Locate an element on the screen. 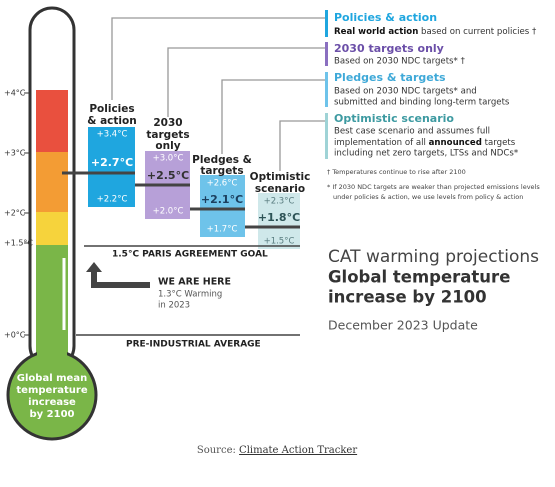  legend-text: implementation of all announced targets is located at coordinates (425, 143).